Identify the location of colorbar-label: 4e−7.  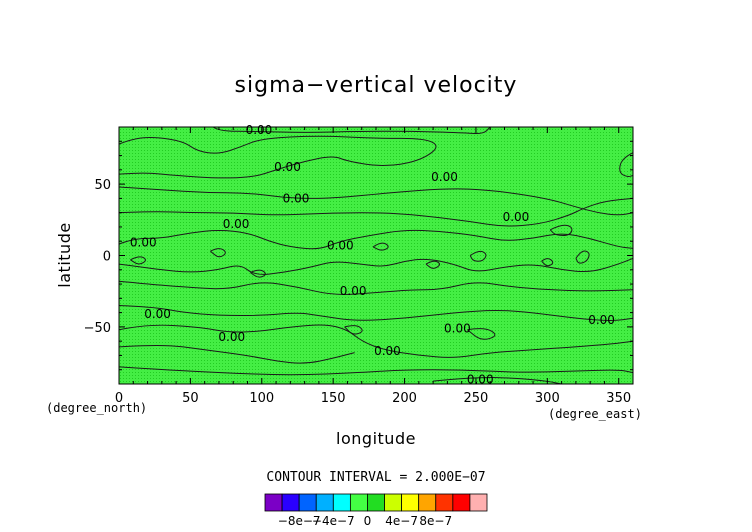
(401, 521).